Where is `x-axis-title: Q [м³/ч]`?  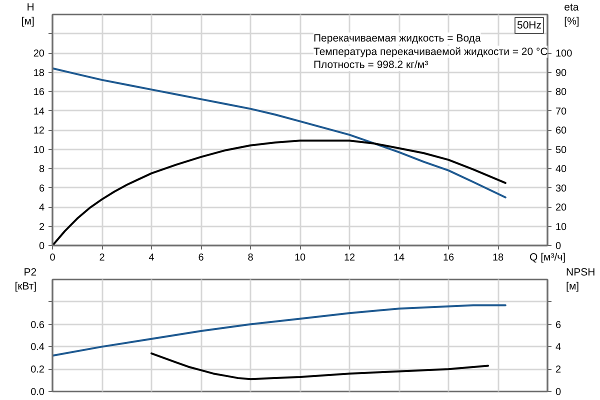 x-axis-title: Q [м³/ч] is located at coordinates (547, 258).